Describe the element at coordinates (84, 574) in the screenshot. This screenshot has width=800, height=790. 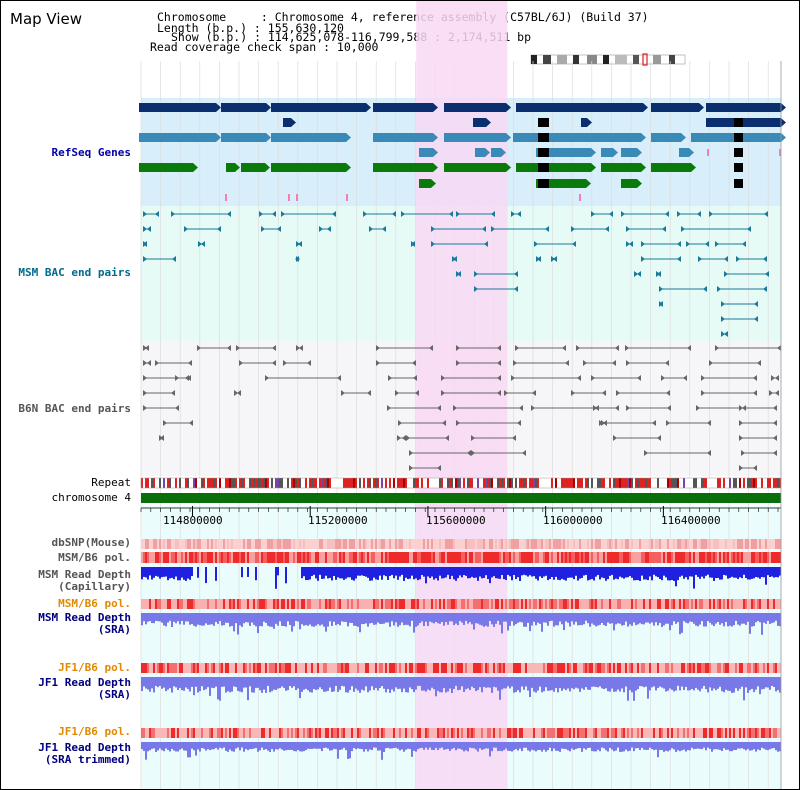
I see `track-label-msm-depth-capillary: MSM Read Depth` at that location.